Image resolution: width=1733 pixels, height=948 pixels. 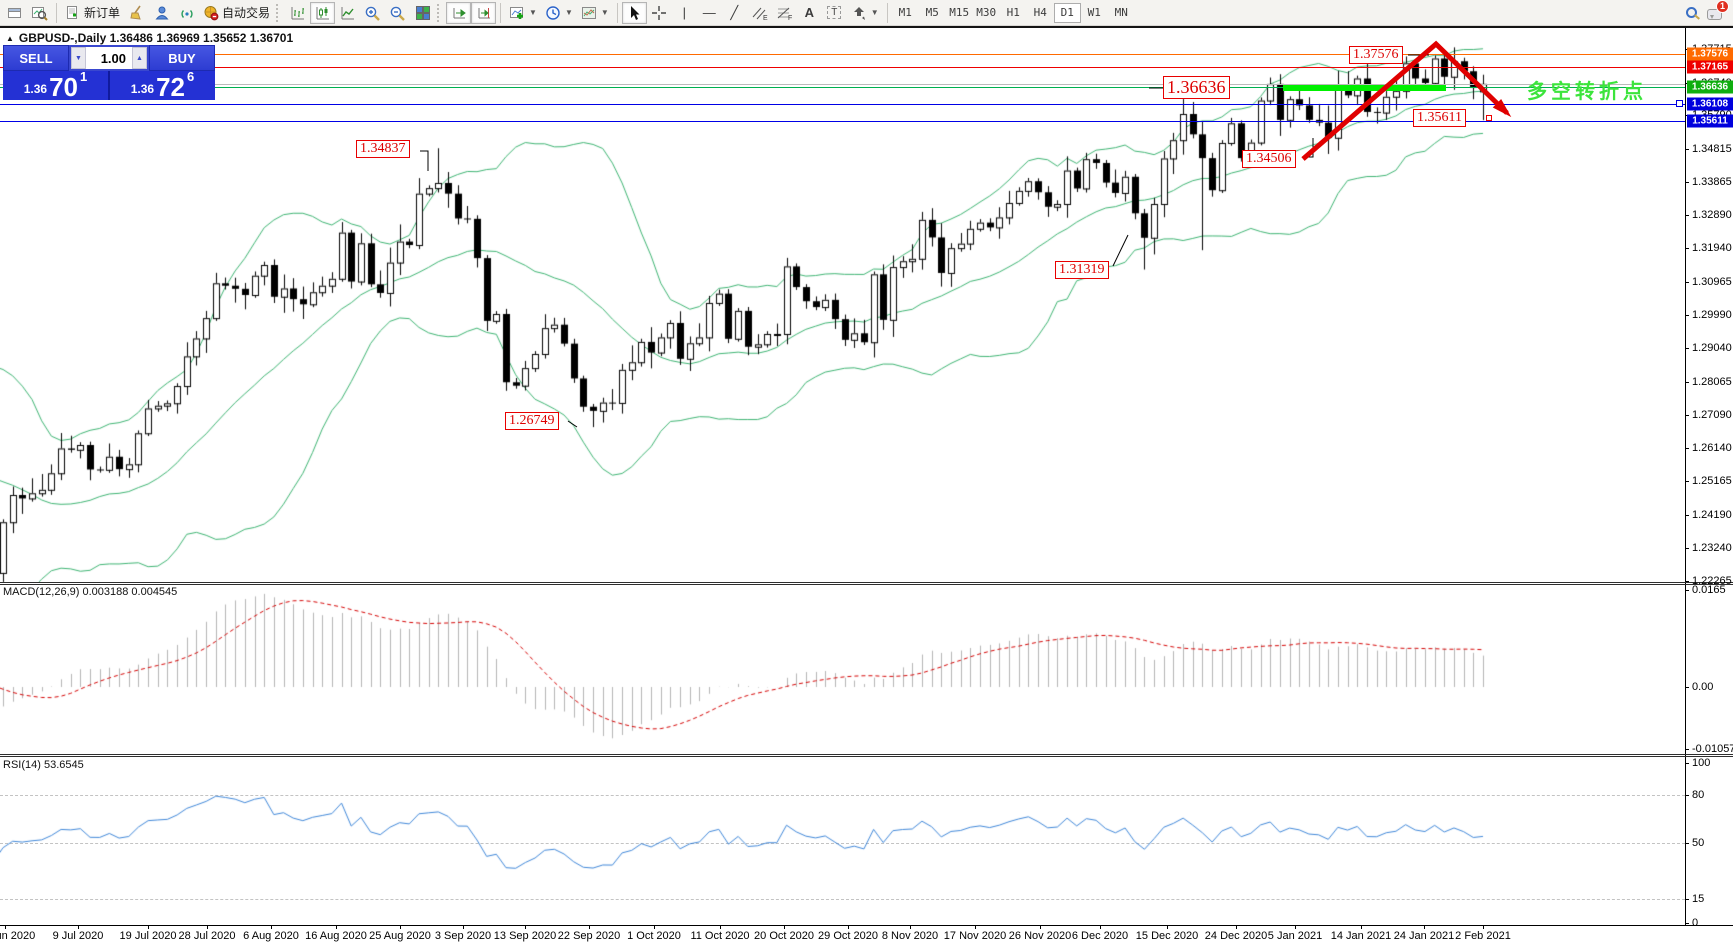 What do you see at coordinates (1718, 10) in the screenshot?
I see `notifications-button: 1` at bounding box center [1718, 10].